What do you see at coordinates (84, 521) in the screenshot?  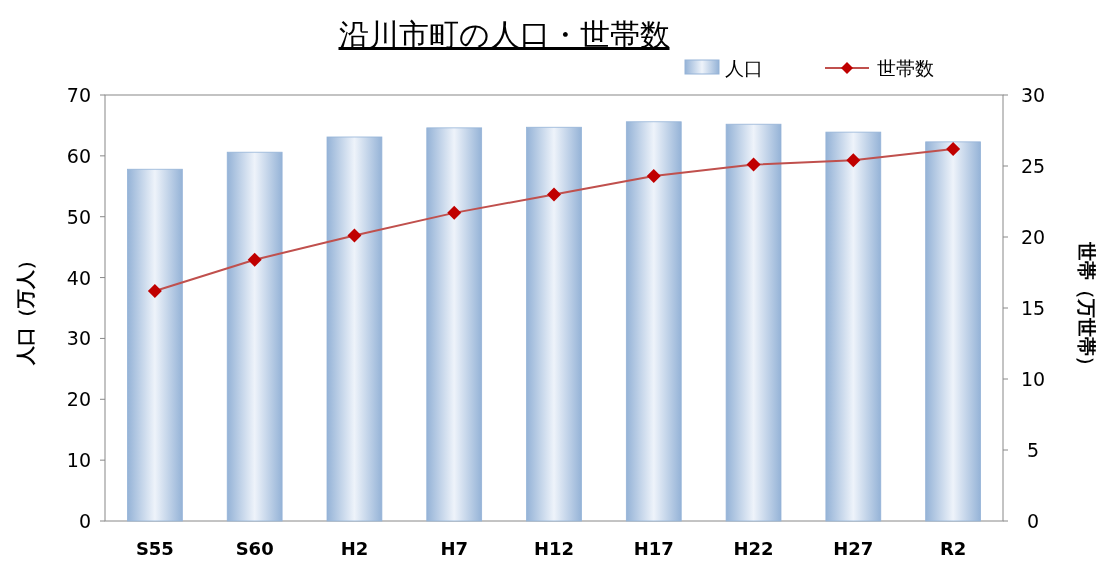 I see `y-tick-label: 0` at bounding box center [84, 521].